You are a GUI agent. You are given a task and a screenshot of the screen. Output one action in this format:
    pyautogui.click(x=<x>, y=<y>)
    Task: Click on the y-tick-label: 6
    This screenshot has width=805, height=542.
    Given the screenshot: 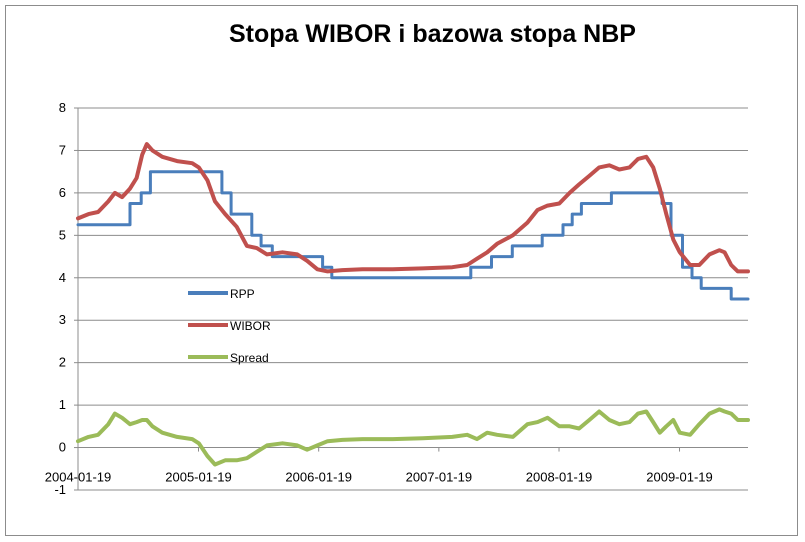 What is the action you would take?
    pyautogui.click(x=62, y=192)
    